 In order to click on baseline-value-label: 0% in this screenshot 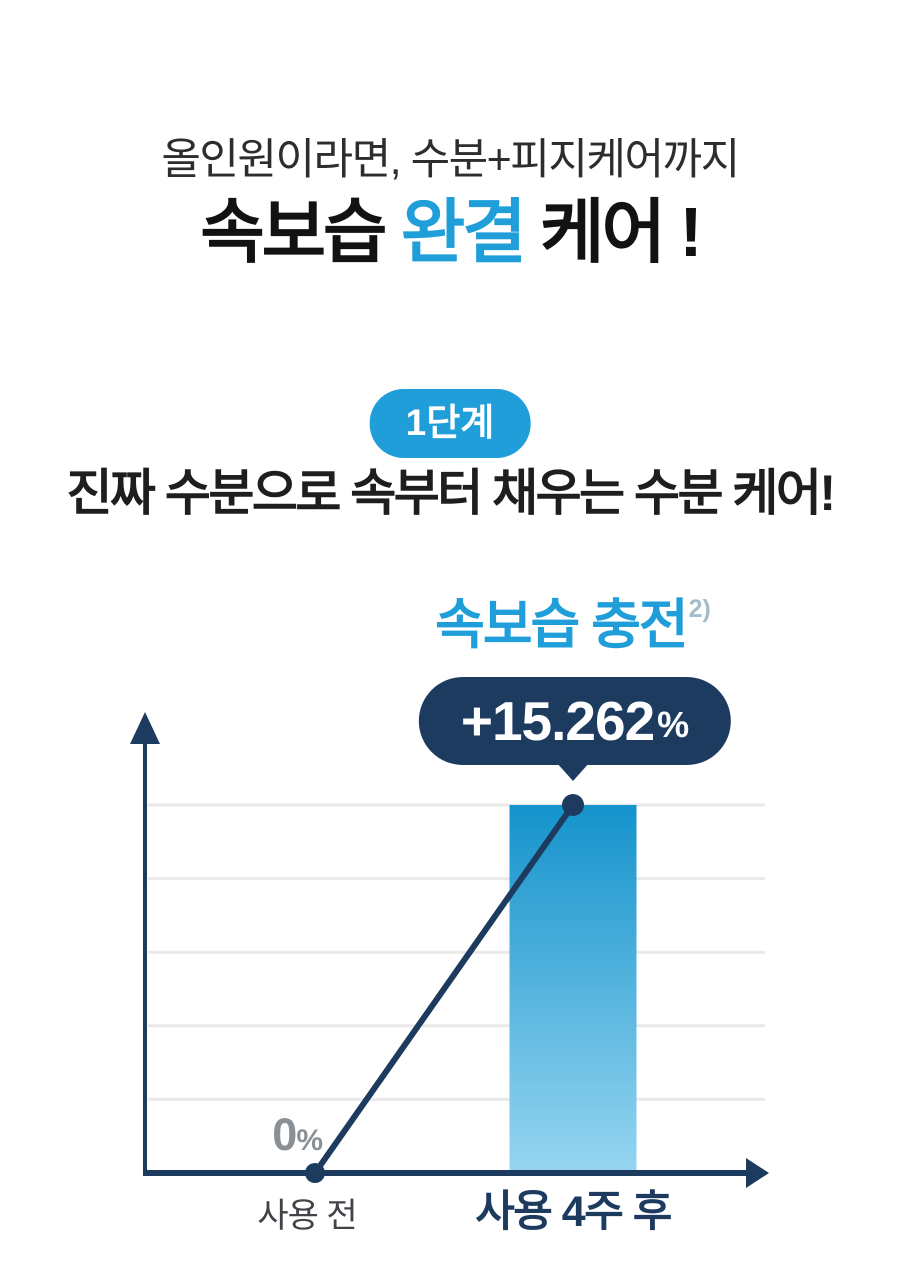, I will do `click(251, 1134)`.